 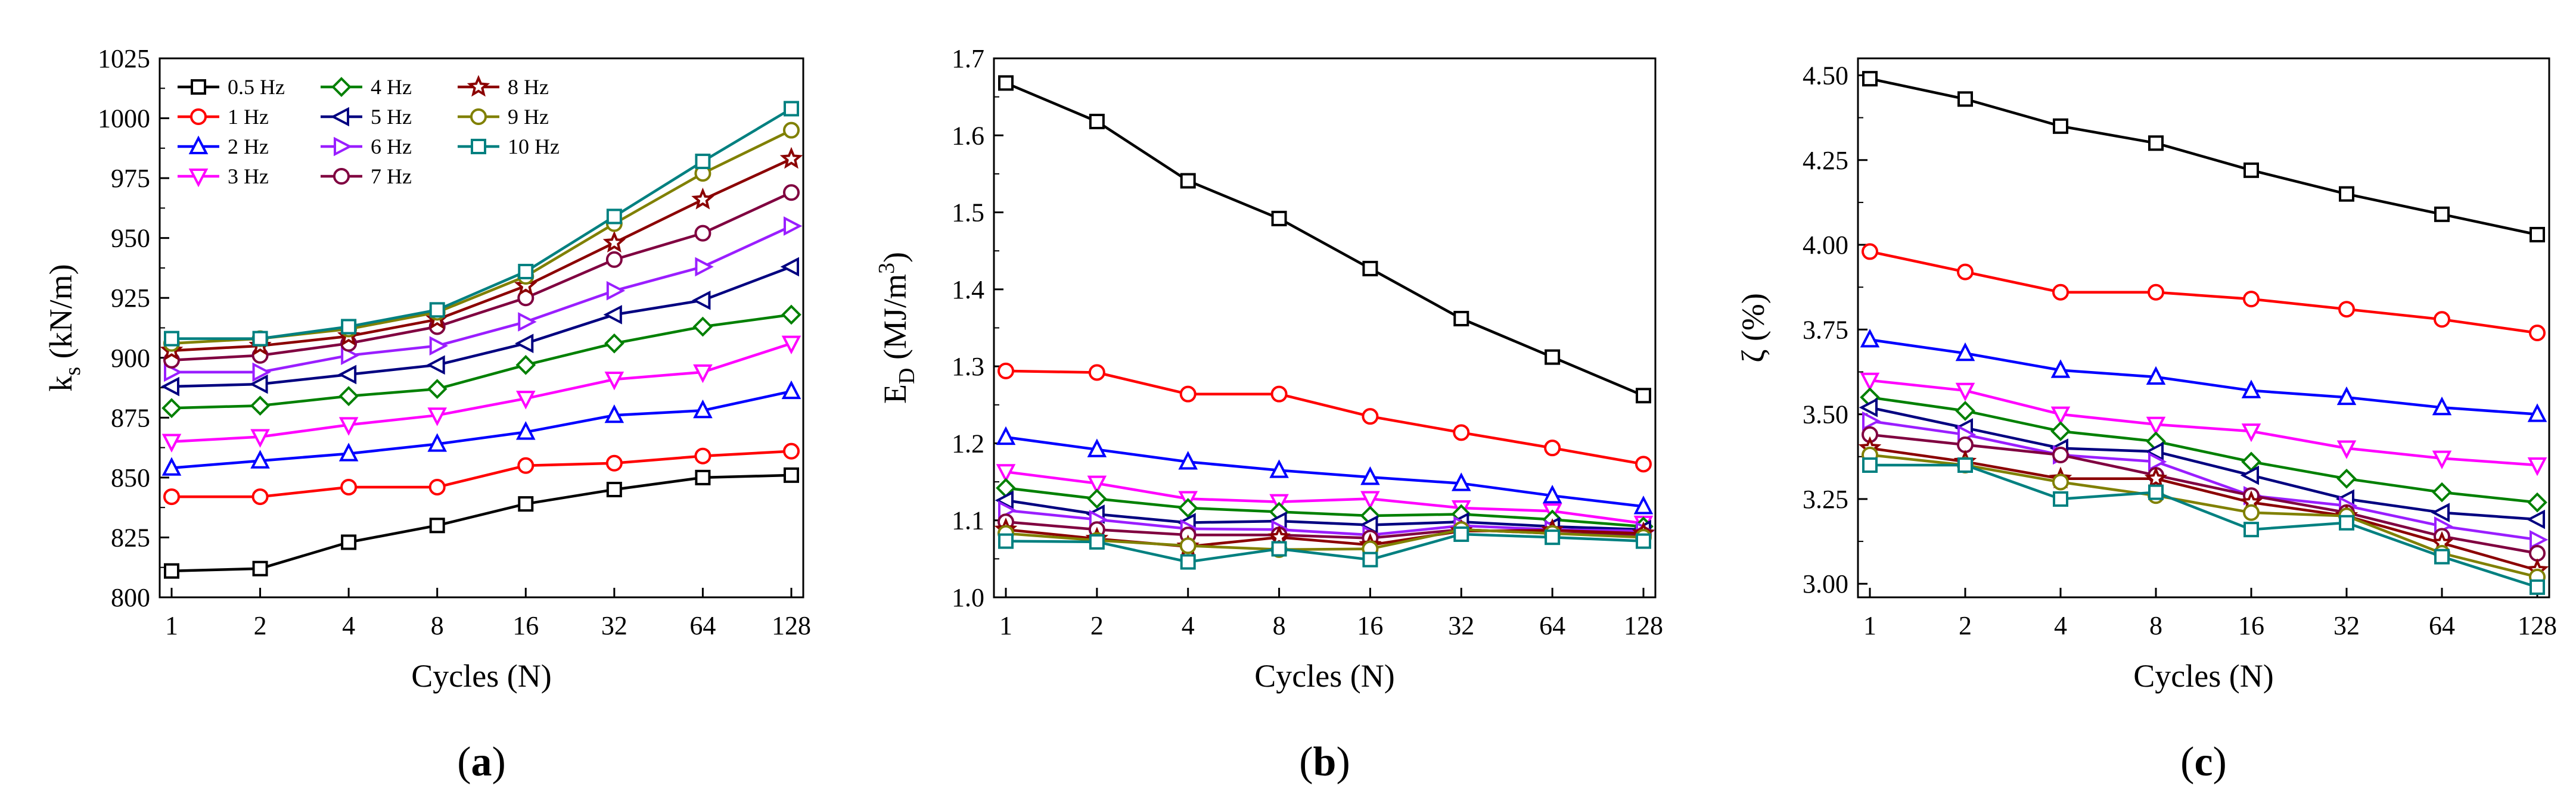 I want to click on y-tick-label: 1.0, so click(x=968, y=598).